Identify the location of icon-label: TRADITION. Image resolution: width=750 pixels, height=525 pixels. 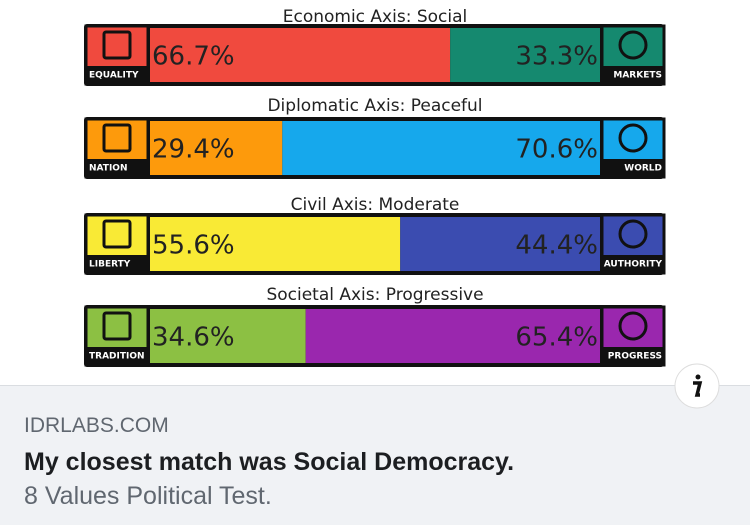
(117, 357).